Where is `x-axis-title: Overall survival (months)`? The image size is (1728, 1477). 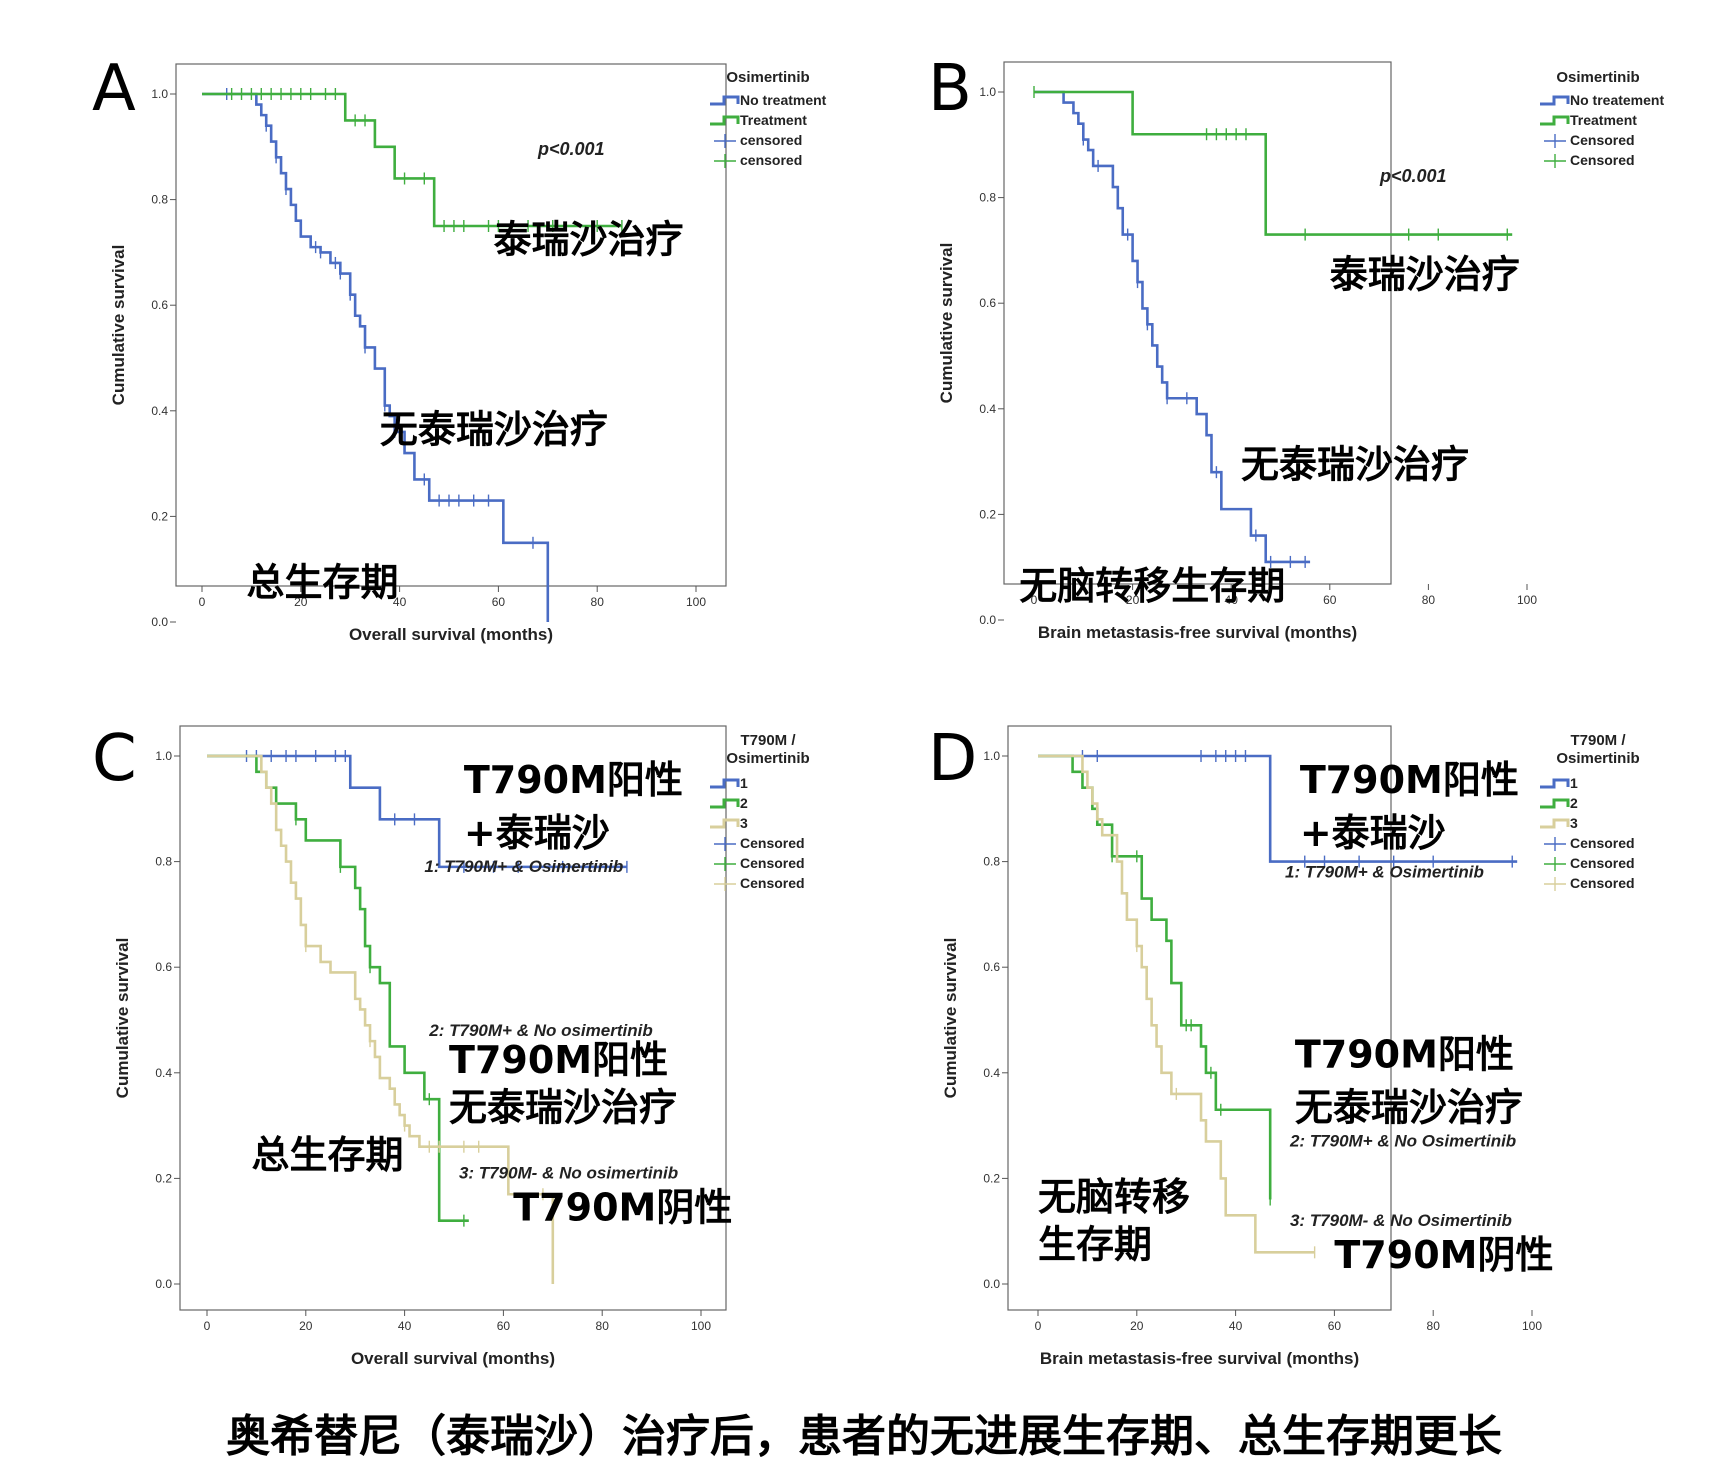 x-axis-title: Overall survival (months) is located at coordinates (453, 1358).